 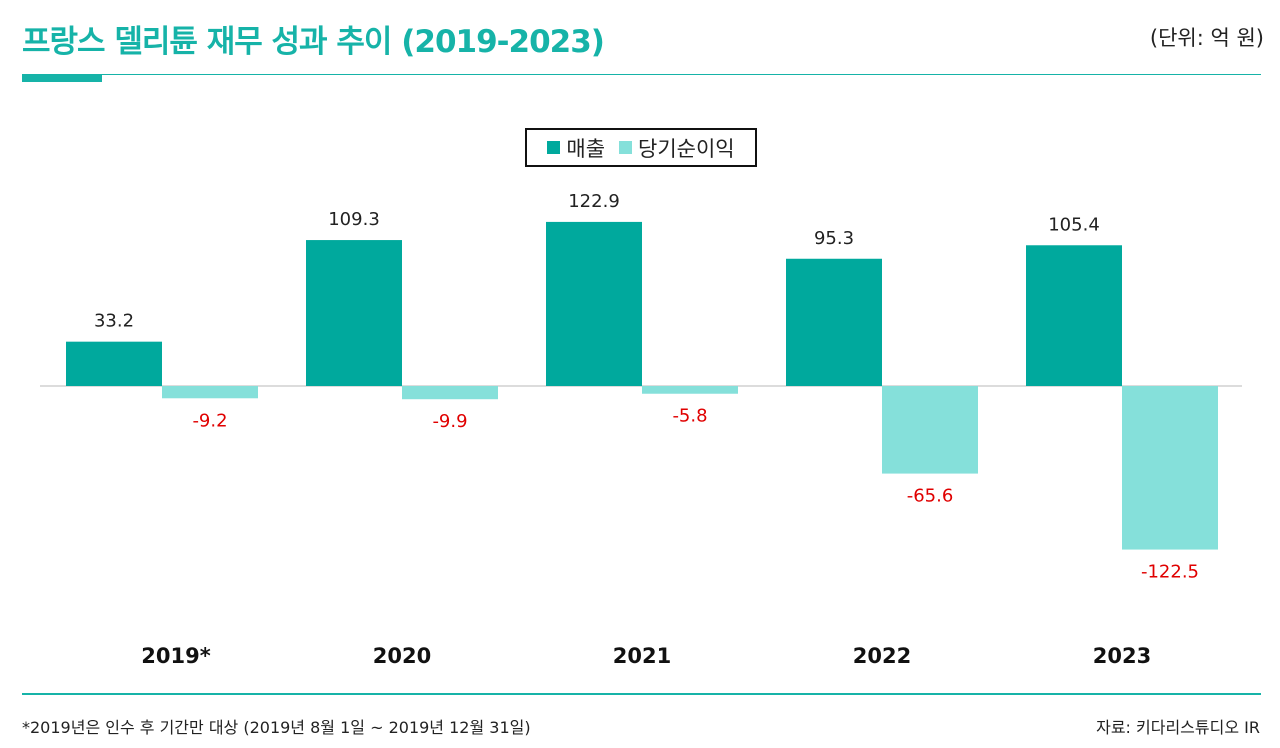 I want to click on header-divider, so click(x=641, y=74).